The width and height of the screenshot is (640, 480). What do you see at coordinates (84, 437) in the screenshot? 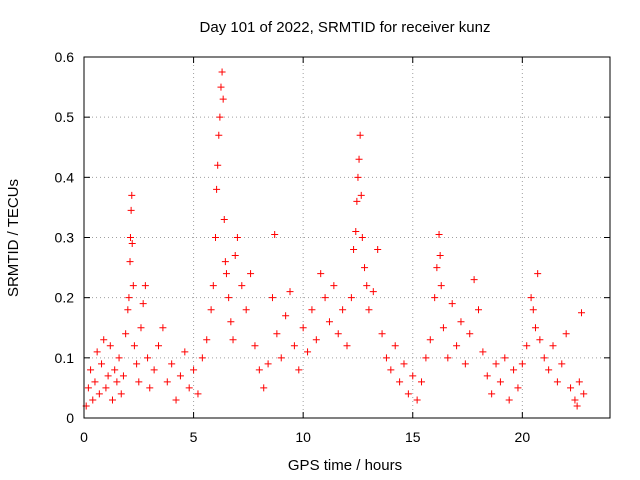
I see `x-tick-label: 0` at bounding box center [84, 437].